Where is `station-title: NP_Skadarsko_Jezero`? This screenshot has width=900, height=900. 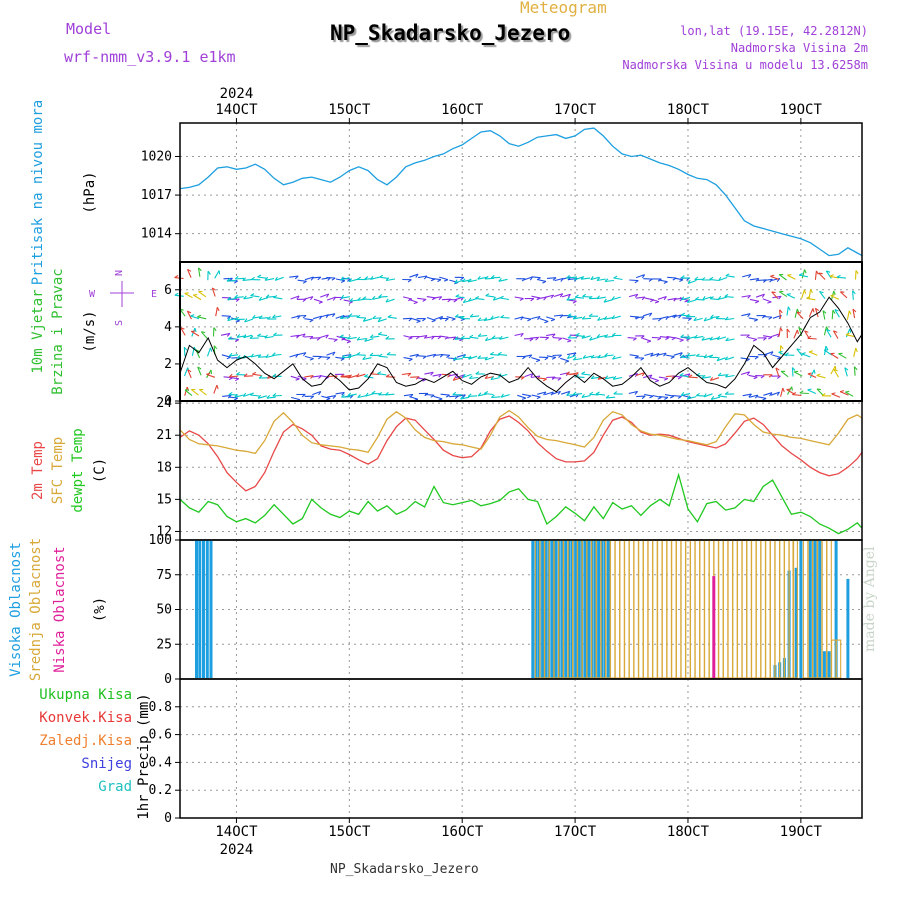 station-title: NP_Skadarsko_Jezero is located at coordinates (450, 33).